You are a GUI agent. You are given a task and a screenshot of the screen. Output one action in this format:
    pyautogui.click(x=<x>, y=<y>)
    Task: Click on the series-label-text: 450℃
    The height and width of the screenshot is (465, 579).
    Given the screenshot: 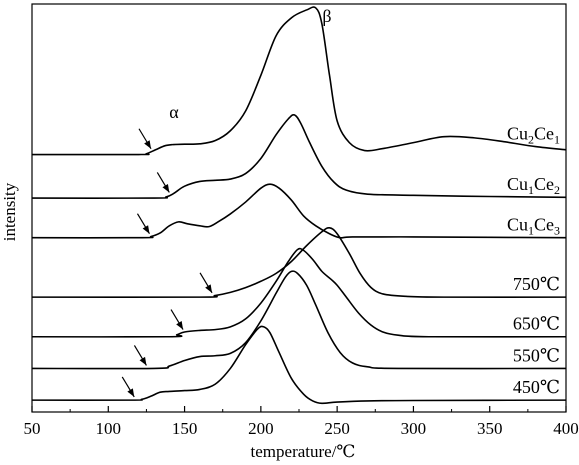 What is the action you would take?
    pyautogui.click(x=536, y=387)
    